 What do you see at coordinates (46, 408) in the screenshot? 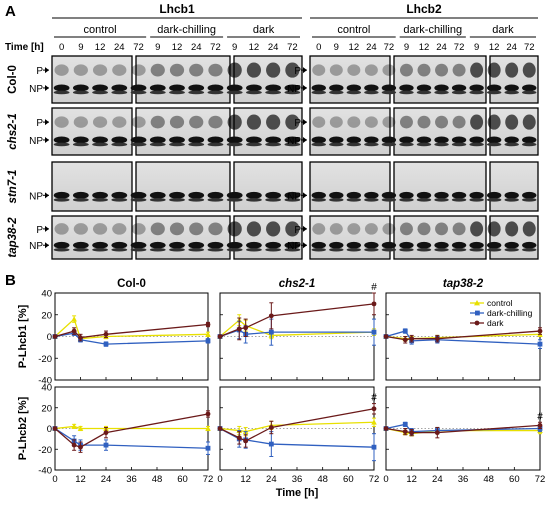
I see `y-tick-label: 20` at bounding box center [46, 408].